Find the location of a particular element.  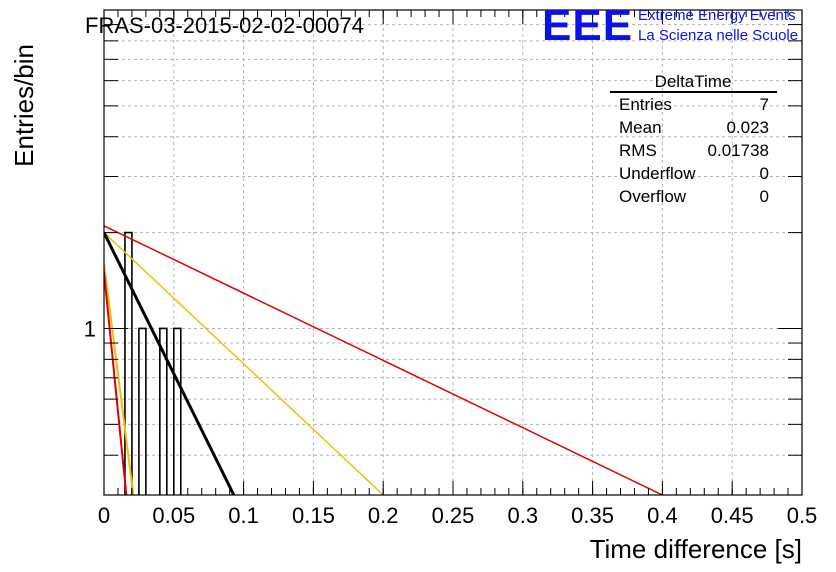

stats-title: DeltaTime is located at coordinates (693, 81).